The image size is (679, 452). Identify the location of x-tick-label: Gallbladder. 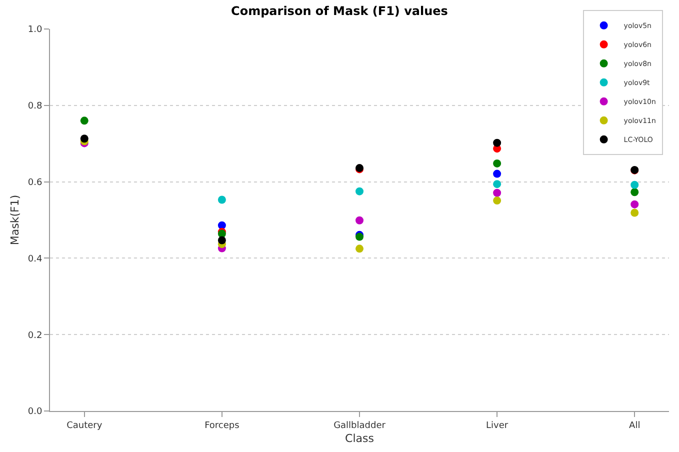
(360, 425).